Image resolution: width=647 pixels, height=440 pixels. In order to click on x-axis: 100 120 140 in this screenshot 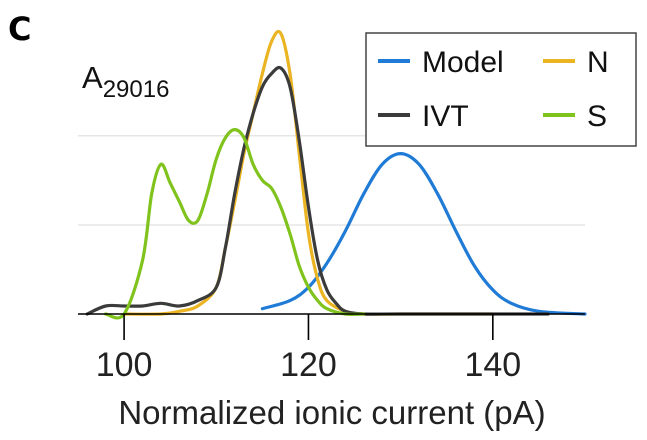, I will do `click(331, 348)`.